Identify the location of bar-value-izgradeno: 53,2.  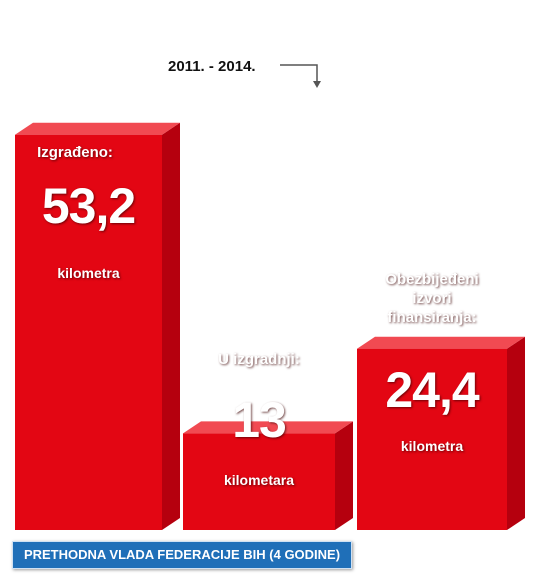
(88, 206).